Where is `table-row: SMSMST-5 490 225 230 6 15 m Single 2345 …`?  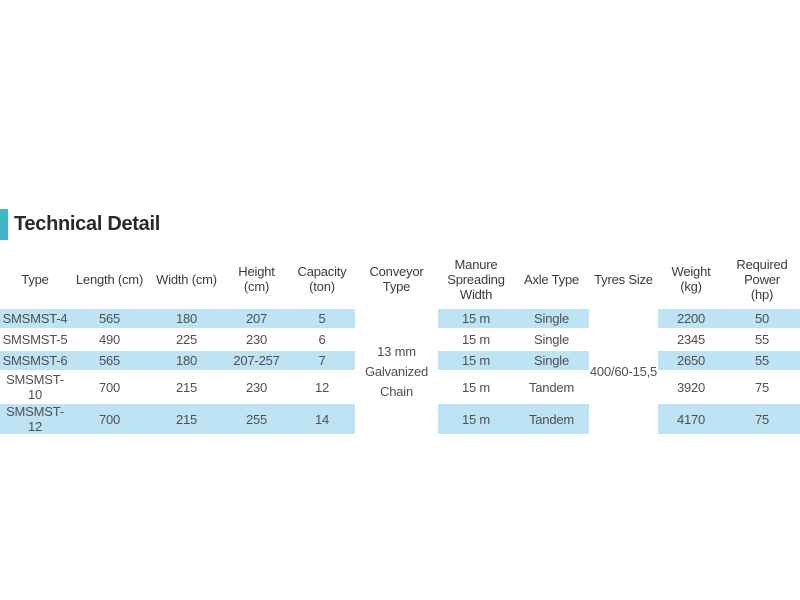 table-row: SMSMST-5 490 225 230 6 15 m Single 2345 … is located at coordinates (400, 339).